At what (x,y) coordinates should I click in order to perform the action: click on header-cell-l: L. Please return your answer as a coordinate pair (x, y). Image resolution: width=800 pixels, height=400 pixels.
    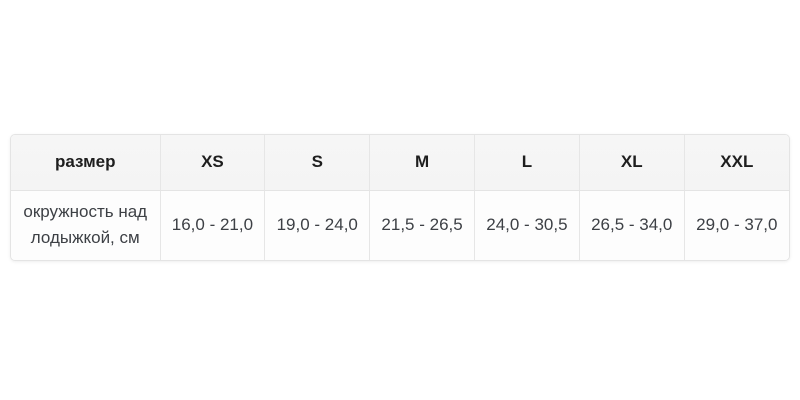
    Looking at the image, I should click on (526, 163).